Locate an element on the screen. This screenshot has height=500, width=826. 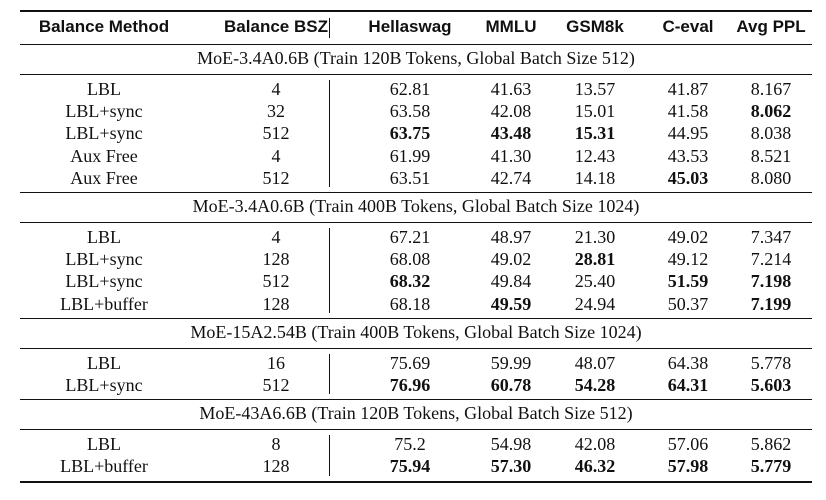
table-cell: 8.062 is located at coordinates (771, 111).